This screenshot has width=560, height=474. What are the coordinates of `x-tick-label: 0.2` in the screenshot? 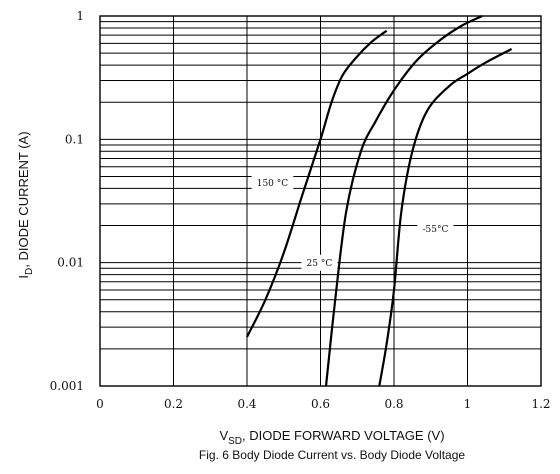 It's located at (173, 404).